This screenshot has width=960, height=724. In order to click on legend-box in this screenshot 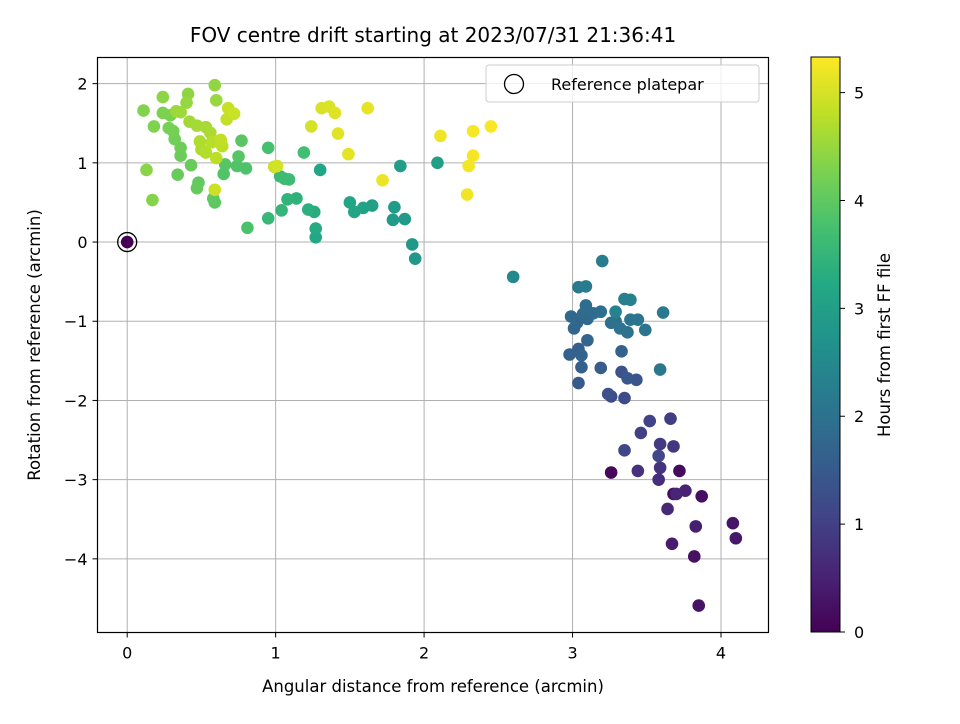, I will do `click(622, 83)`.